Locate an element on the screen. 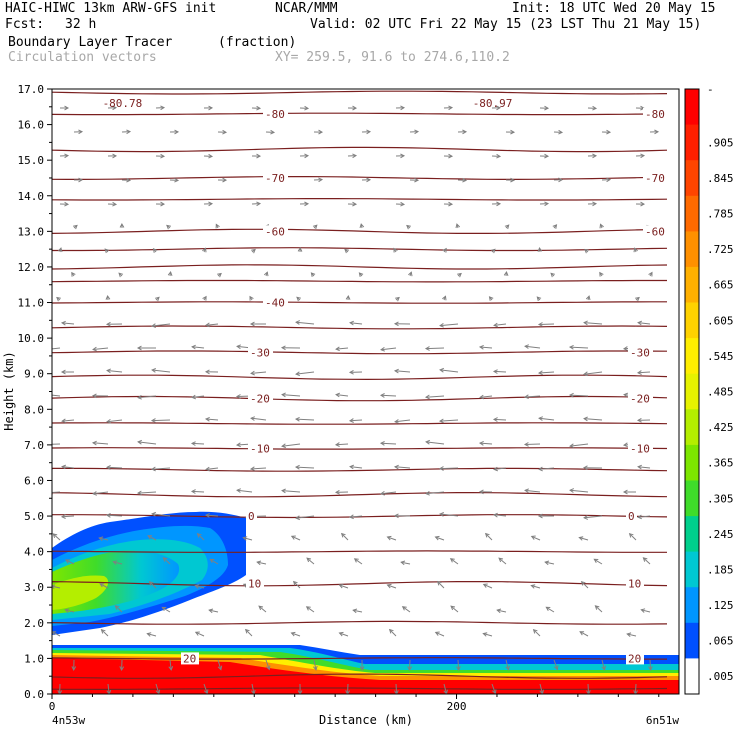 The width and height of the screenshot is (740, 740). contour-label: -80 is located at coordinates (655, 114).